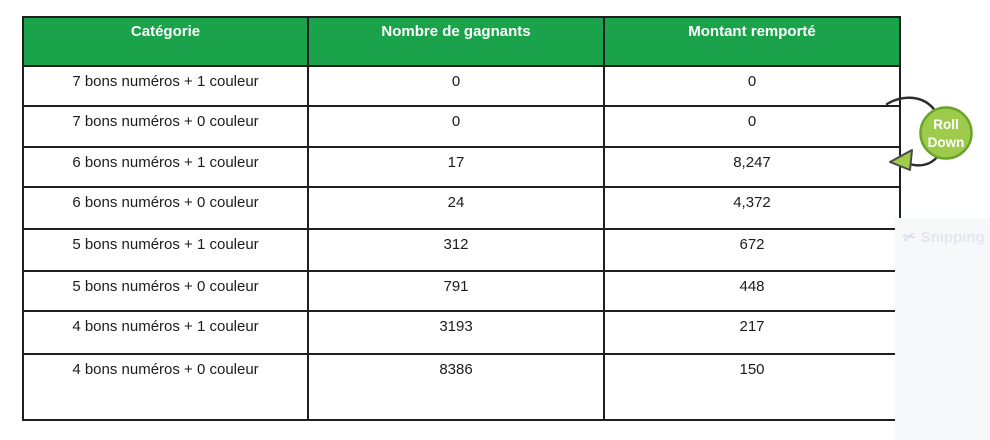 The image size is (990, 440). What do you see at coordinates (911, 105) in the screenshot?
I see `roll-down-arrow-top-curve` at bounding box center [911, 105].